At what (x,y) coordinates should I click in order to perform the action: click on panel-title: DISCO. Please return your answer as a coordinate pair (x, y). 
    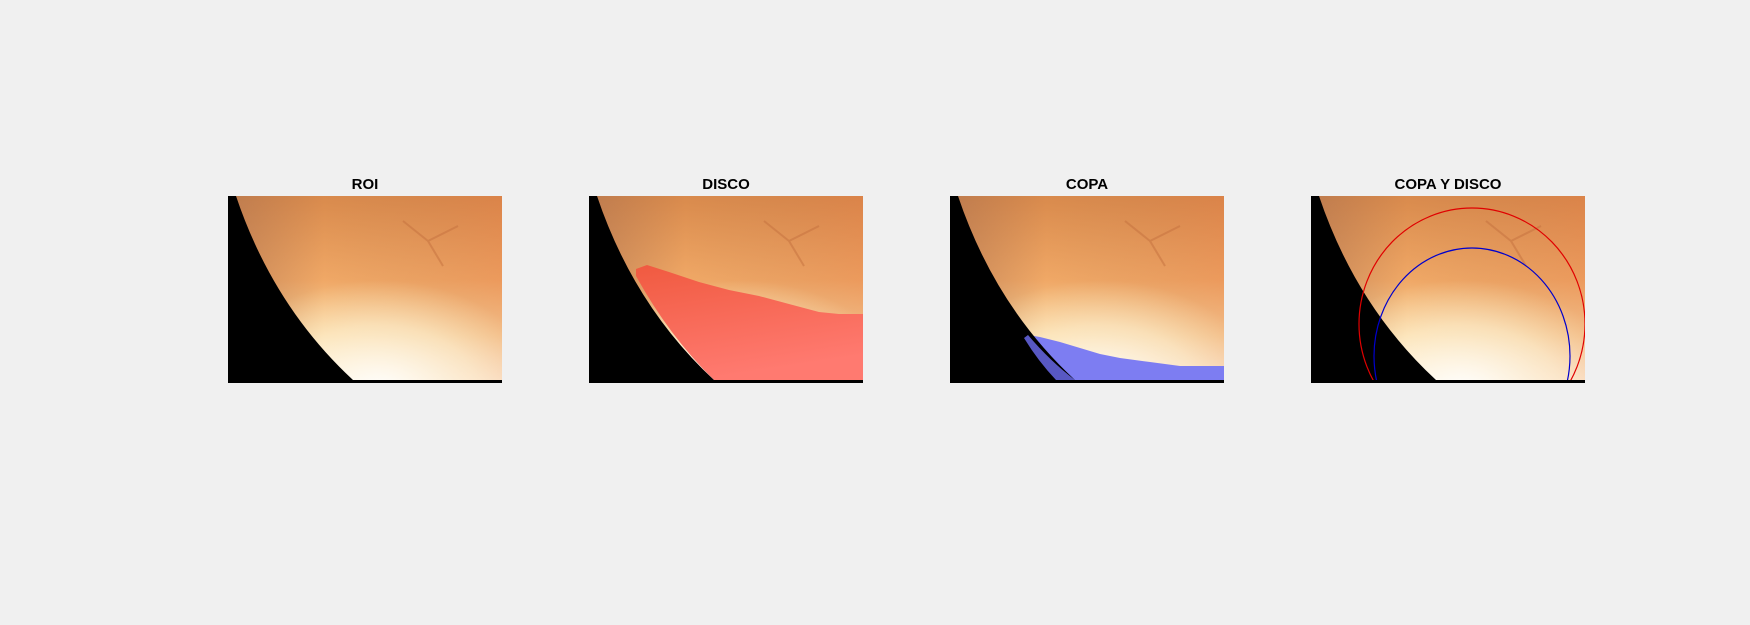
    Looking at the image, I should click on (726, 184).